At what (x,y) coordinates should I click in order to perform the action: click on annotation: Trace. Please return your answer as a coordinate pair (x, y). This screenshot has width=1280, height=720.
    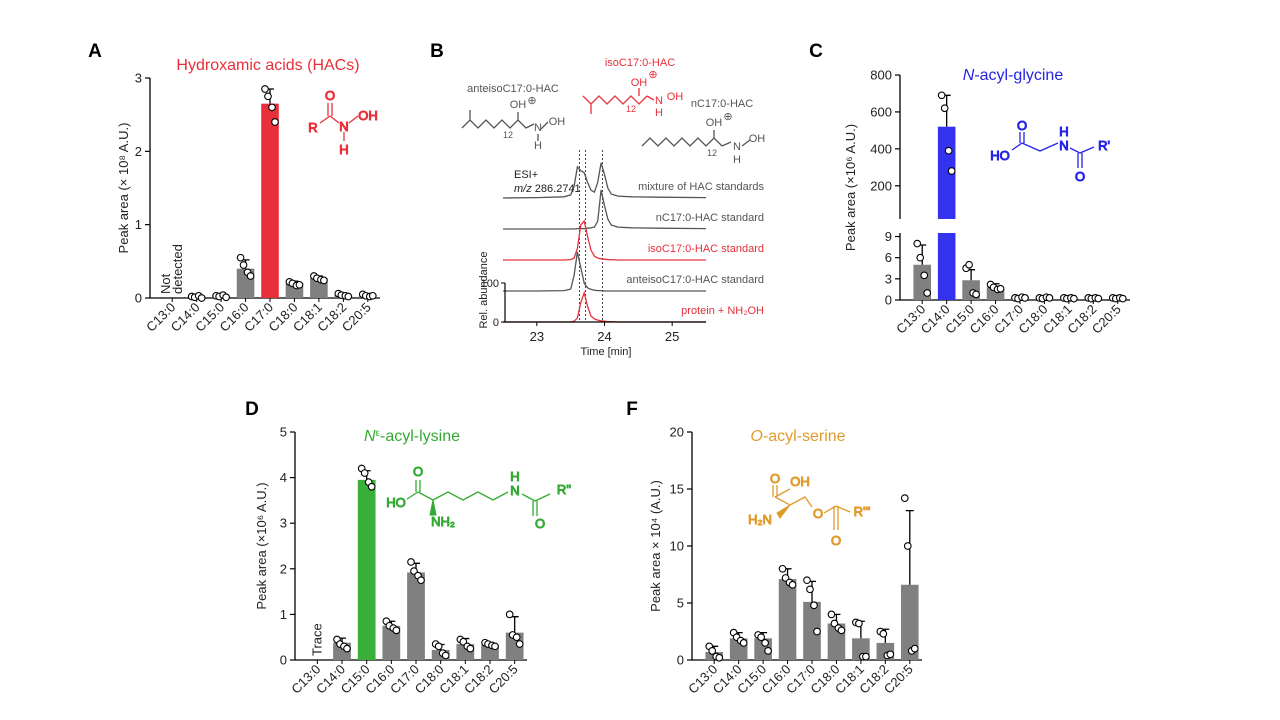
    Looking at the image, I should click on (316, 639).